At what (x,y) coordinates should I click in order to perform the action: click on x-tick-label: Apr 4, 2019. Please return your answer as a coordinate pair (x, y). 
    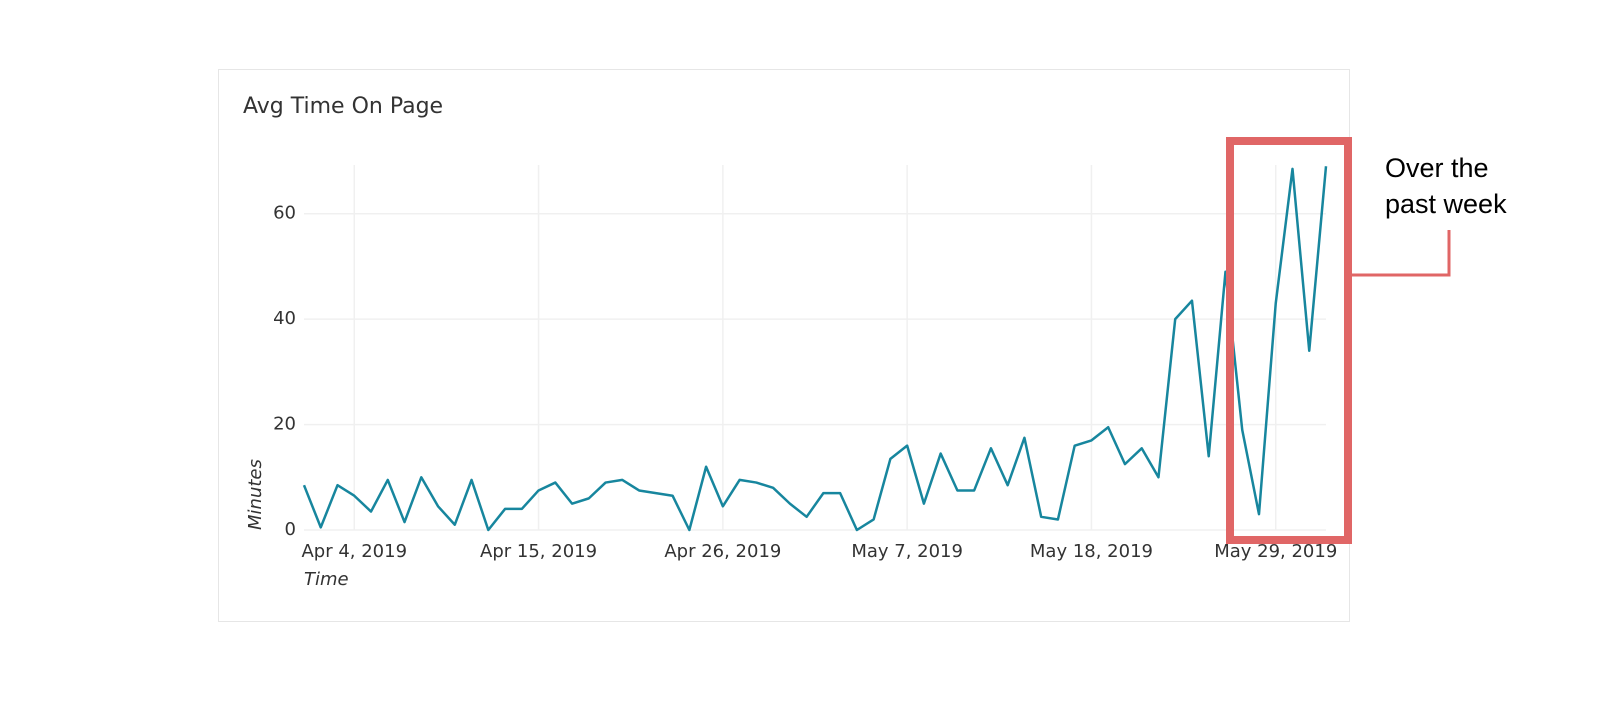
    Looking at the image, I should click on (354, 551).